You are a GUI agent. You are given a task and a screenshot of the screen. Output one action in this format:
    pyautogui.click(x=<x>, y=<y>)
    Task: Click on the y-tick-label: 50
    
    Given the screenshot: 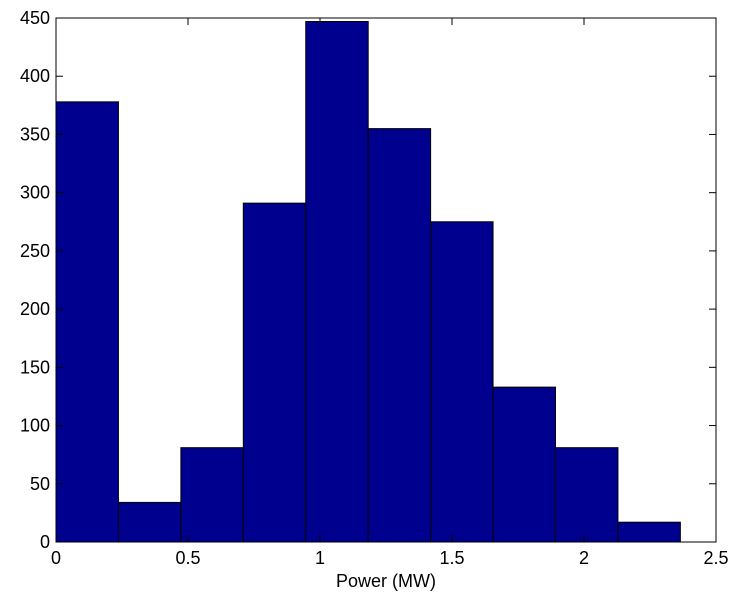 What is the action you would take?
    pyautogui.click(x=40, y=484)
    